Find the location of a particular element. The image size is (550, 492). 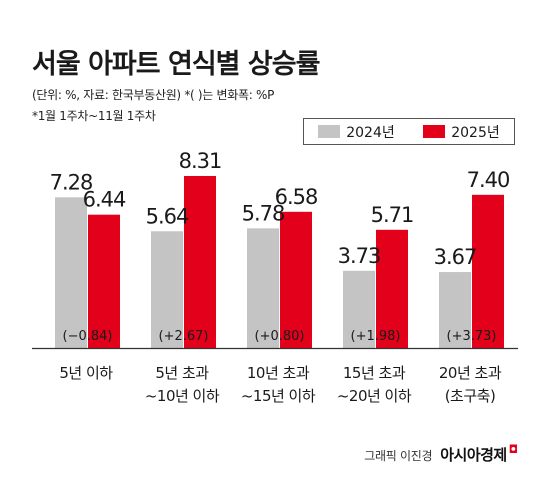

change-label: (+2.67) is located at coordinates (184, 336).